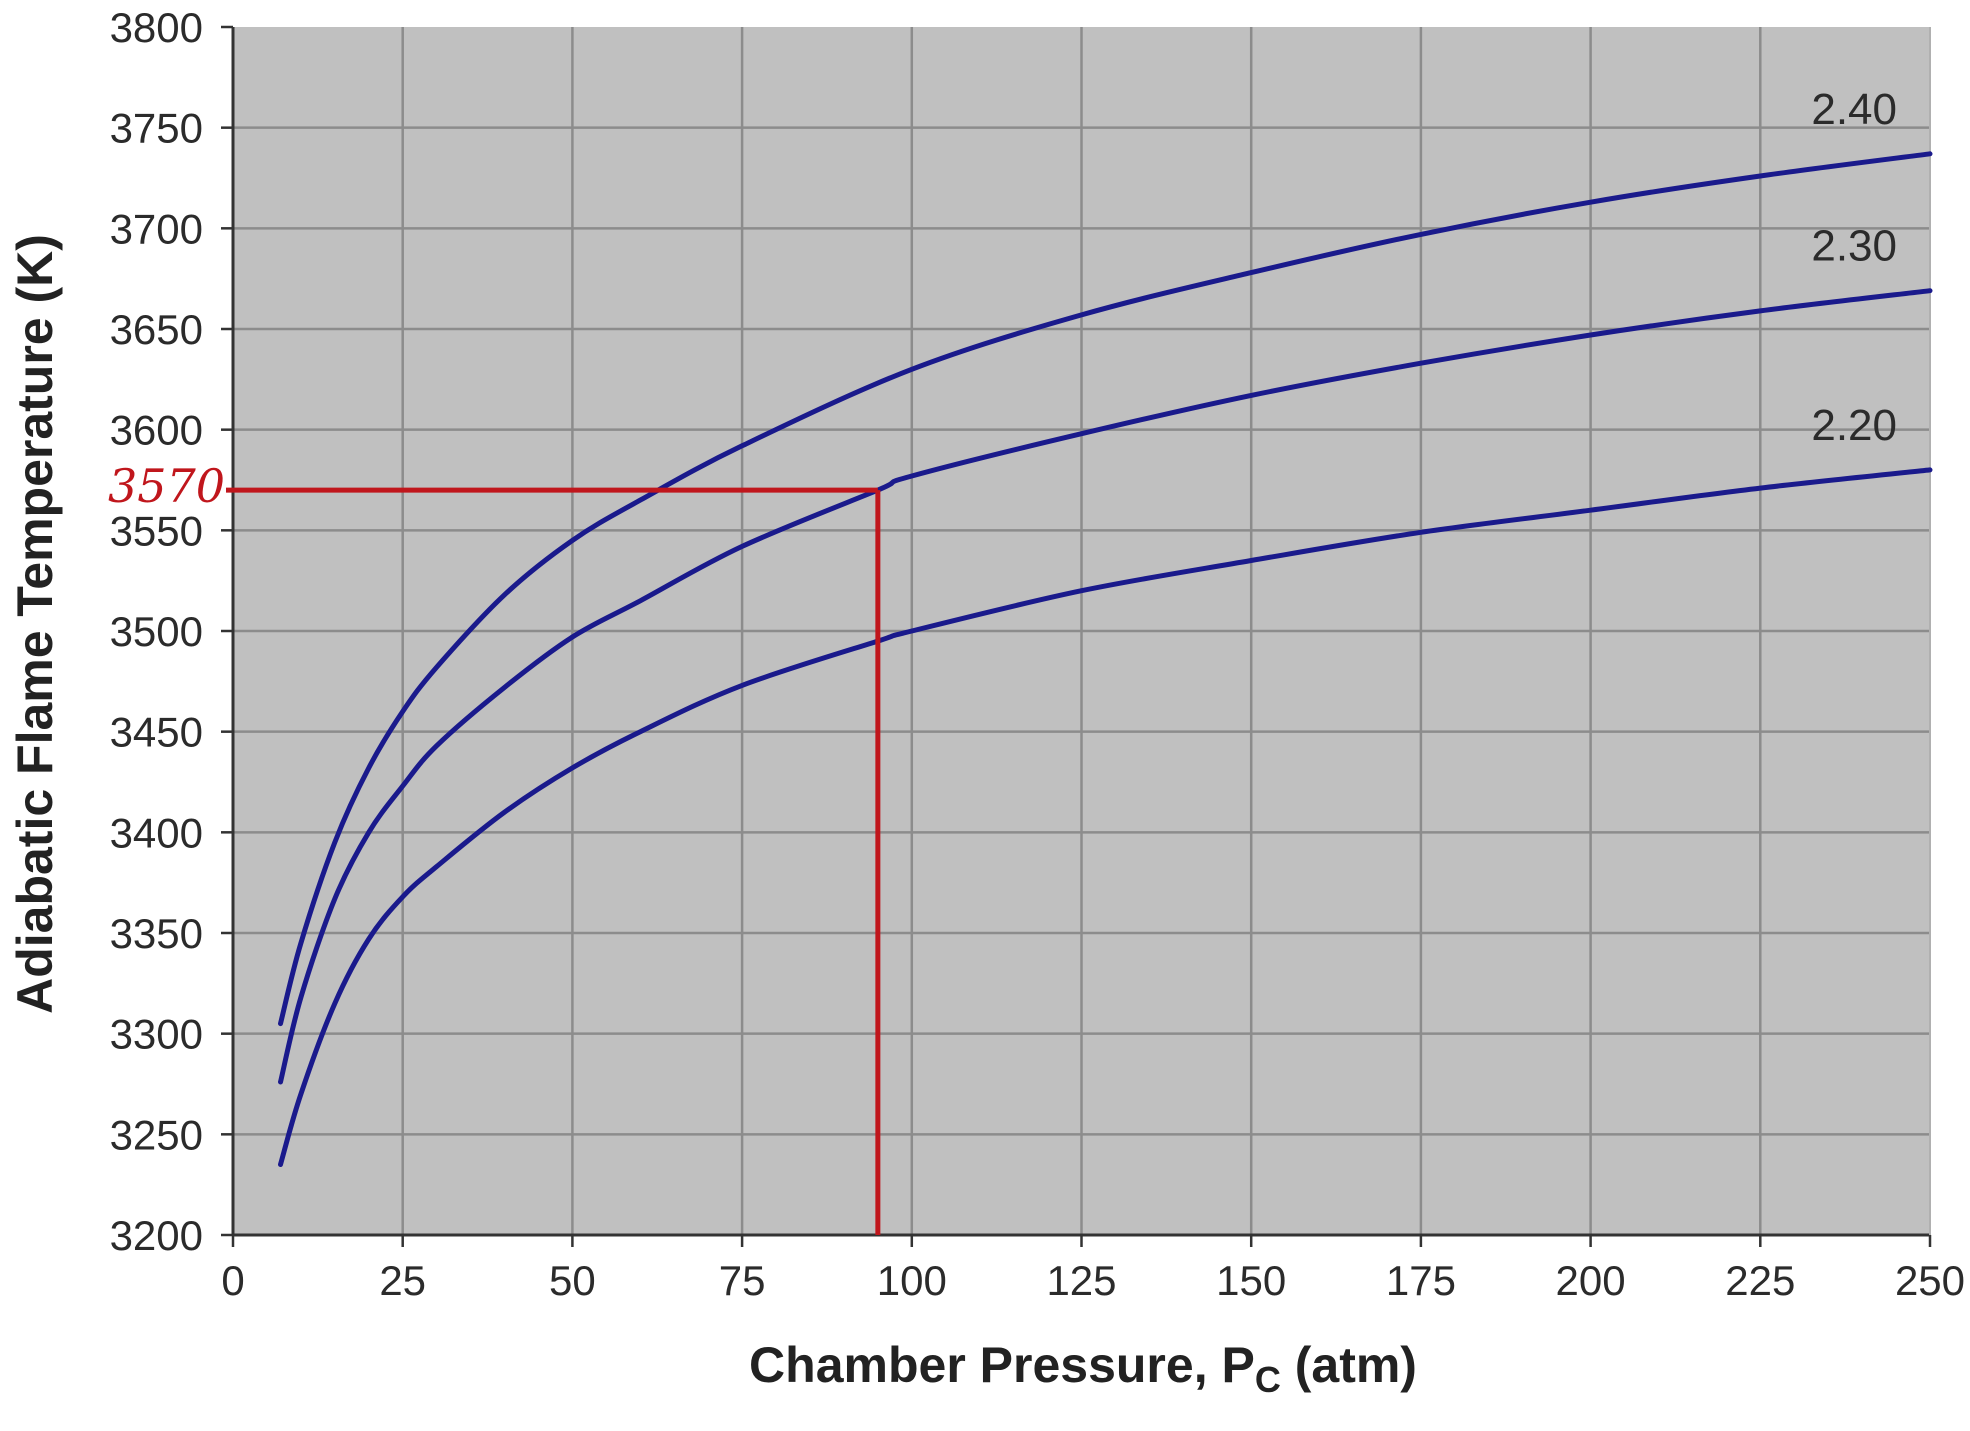  Describe the element at coordinates (1002, 1365) in the screenshot. I see `x-axis-title-main: Chamber Pressure, P` at that location.